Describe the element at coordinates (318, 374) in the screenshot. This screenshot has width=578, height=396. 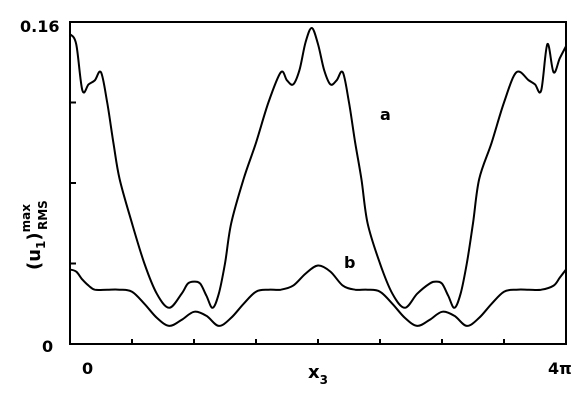
I see `x-axis-label: x3` at that location.